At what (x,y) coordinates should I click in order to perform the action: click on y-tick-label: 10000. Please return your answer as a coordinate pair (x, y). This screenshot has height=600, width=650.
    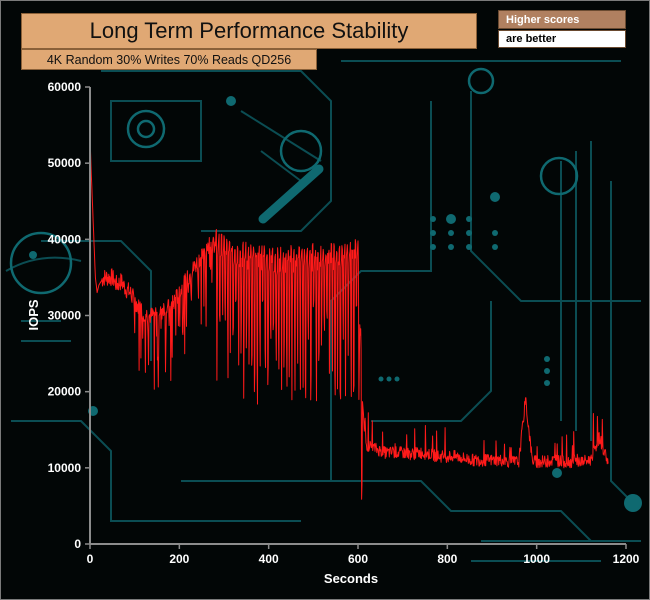
    Looking at the image, I should click on (65, 468).